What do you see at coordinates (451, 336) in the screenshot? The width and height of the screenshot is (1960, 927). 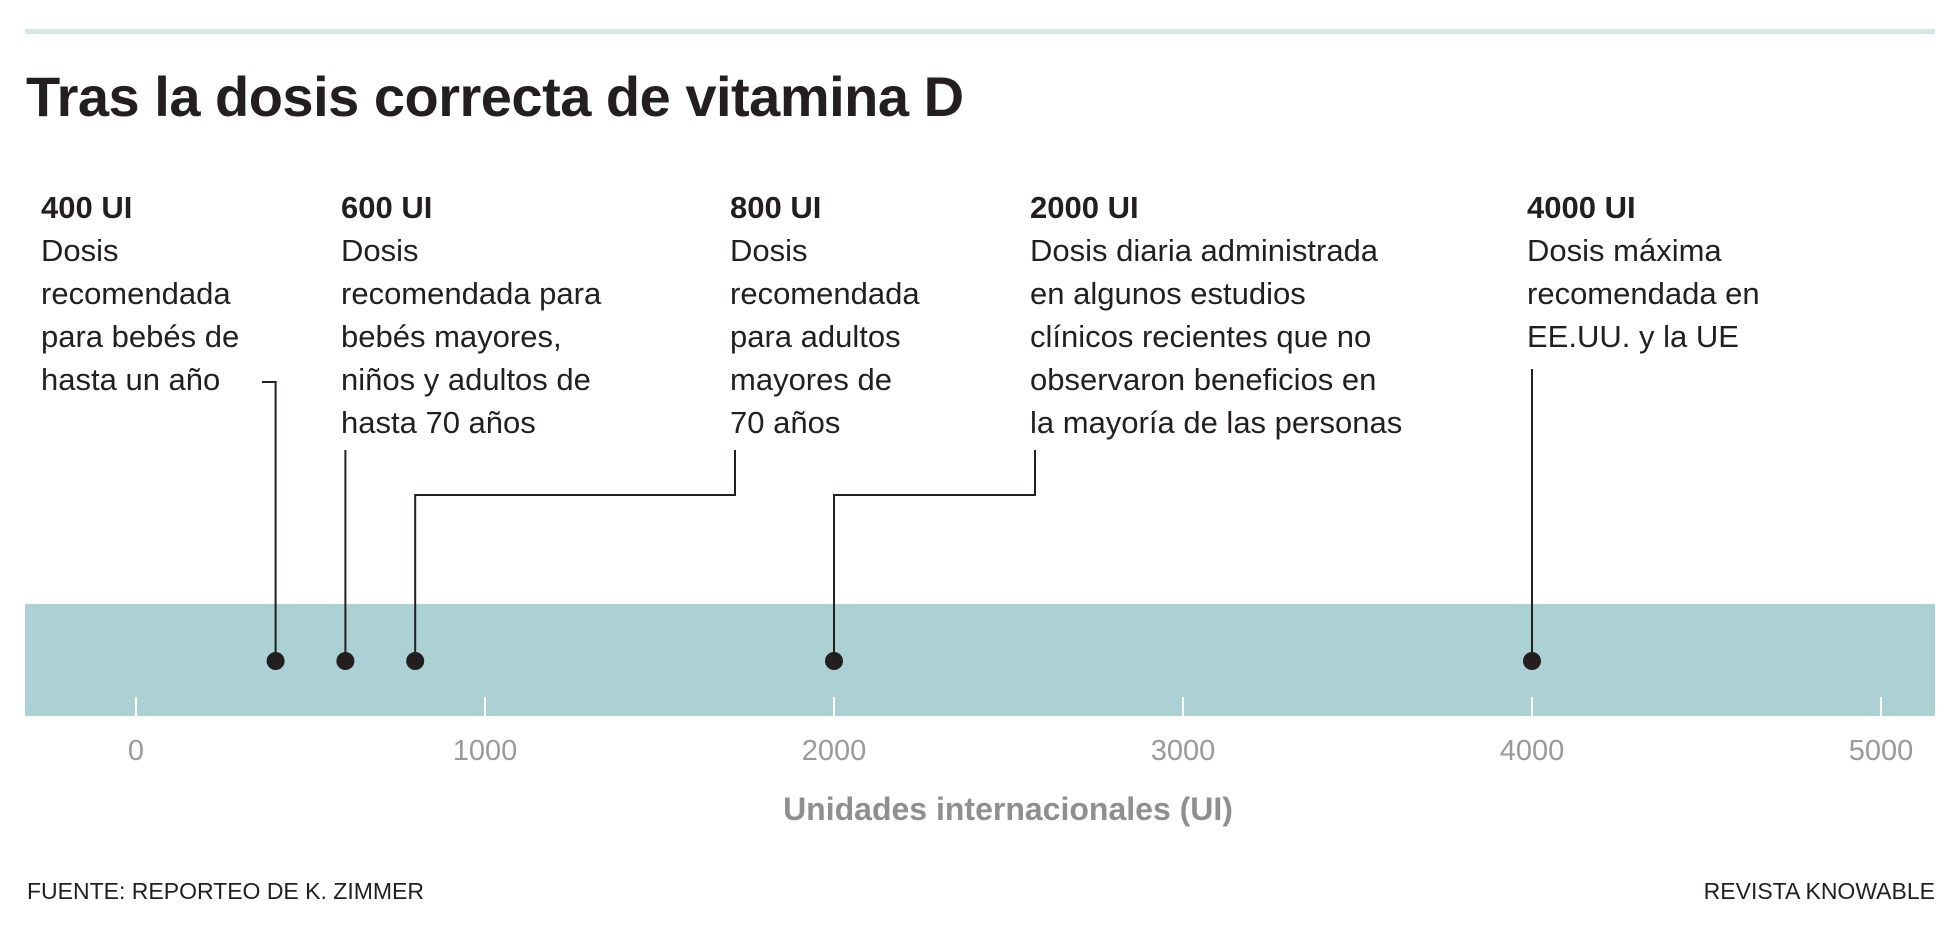 I see `annotation-text-line: bebés mayores,` at bounding box center [451, 336].